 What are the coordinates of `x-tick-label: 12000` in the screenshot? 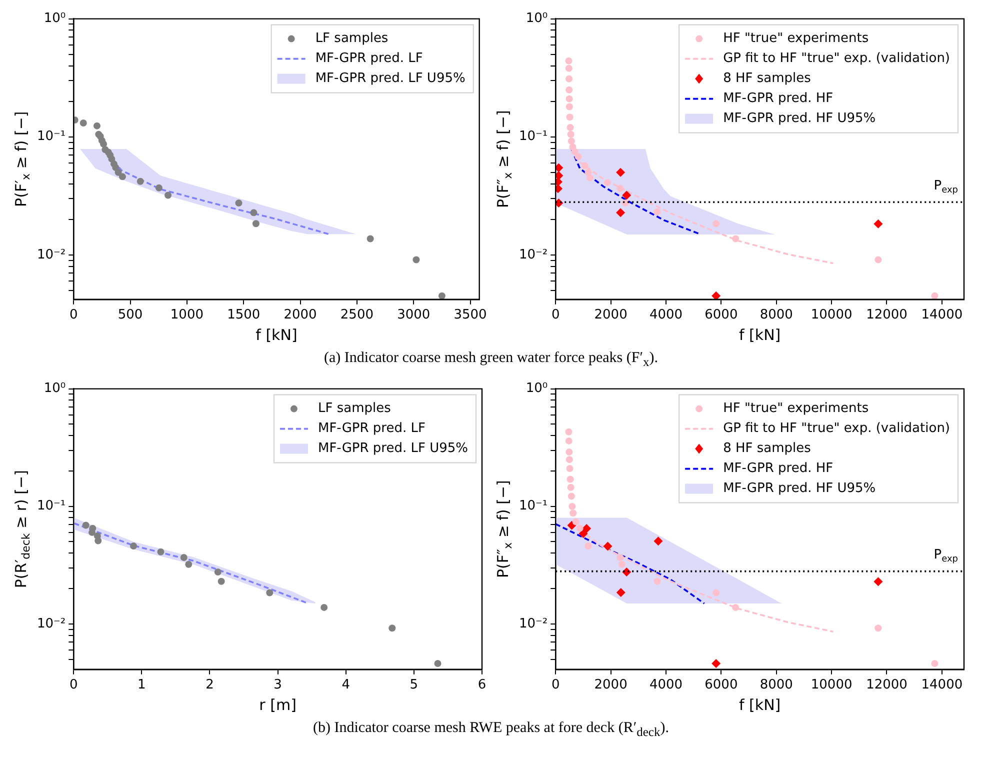 It's located at (887, 315).